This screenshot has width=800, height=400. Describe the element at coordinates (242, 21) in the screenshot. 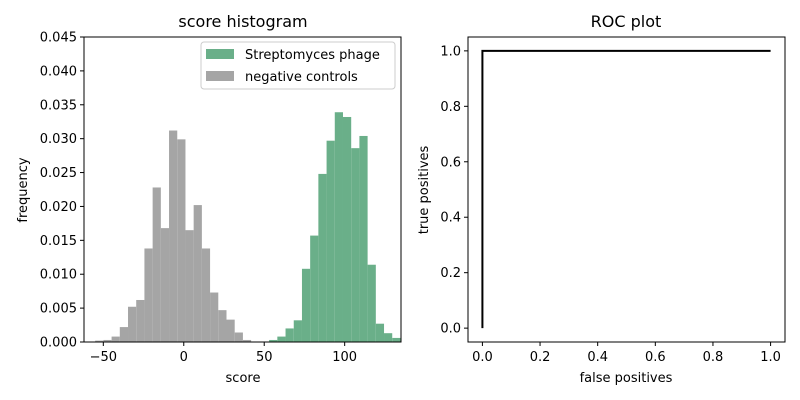

I see `histogram-title: score histogram` at that location.